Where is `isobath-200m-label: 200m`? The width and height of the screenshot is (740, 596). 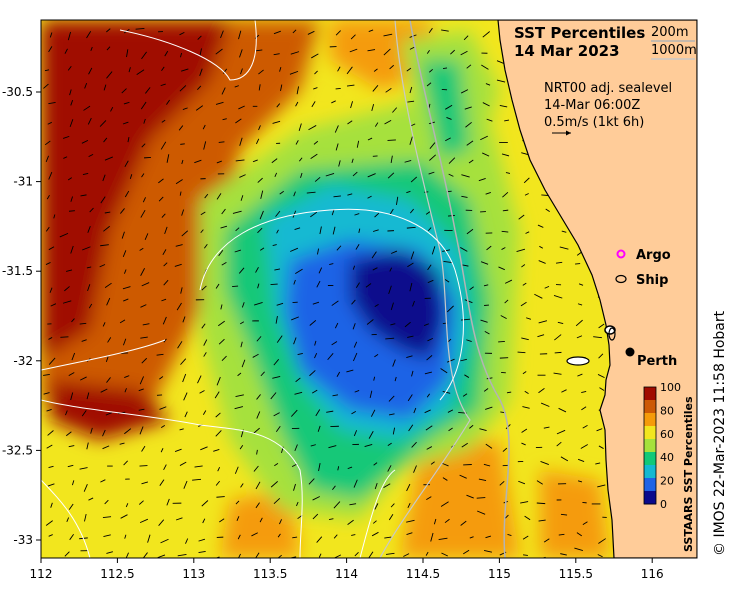
isobath-200m-label: 200m is located at coordinates (669, 32).